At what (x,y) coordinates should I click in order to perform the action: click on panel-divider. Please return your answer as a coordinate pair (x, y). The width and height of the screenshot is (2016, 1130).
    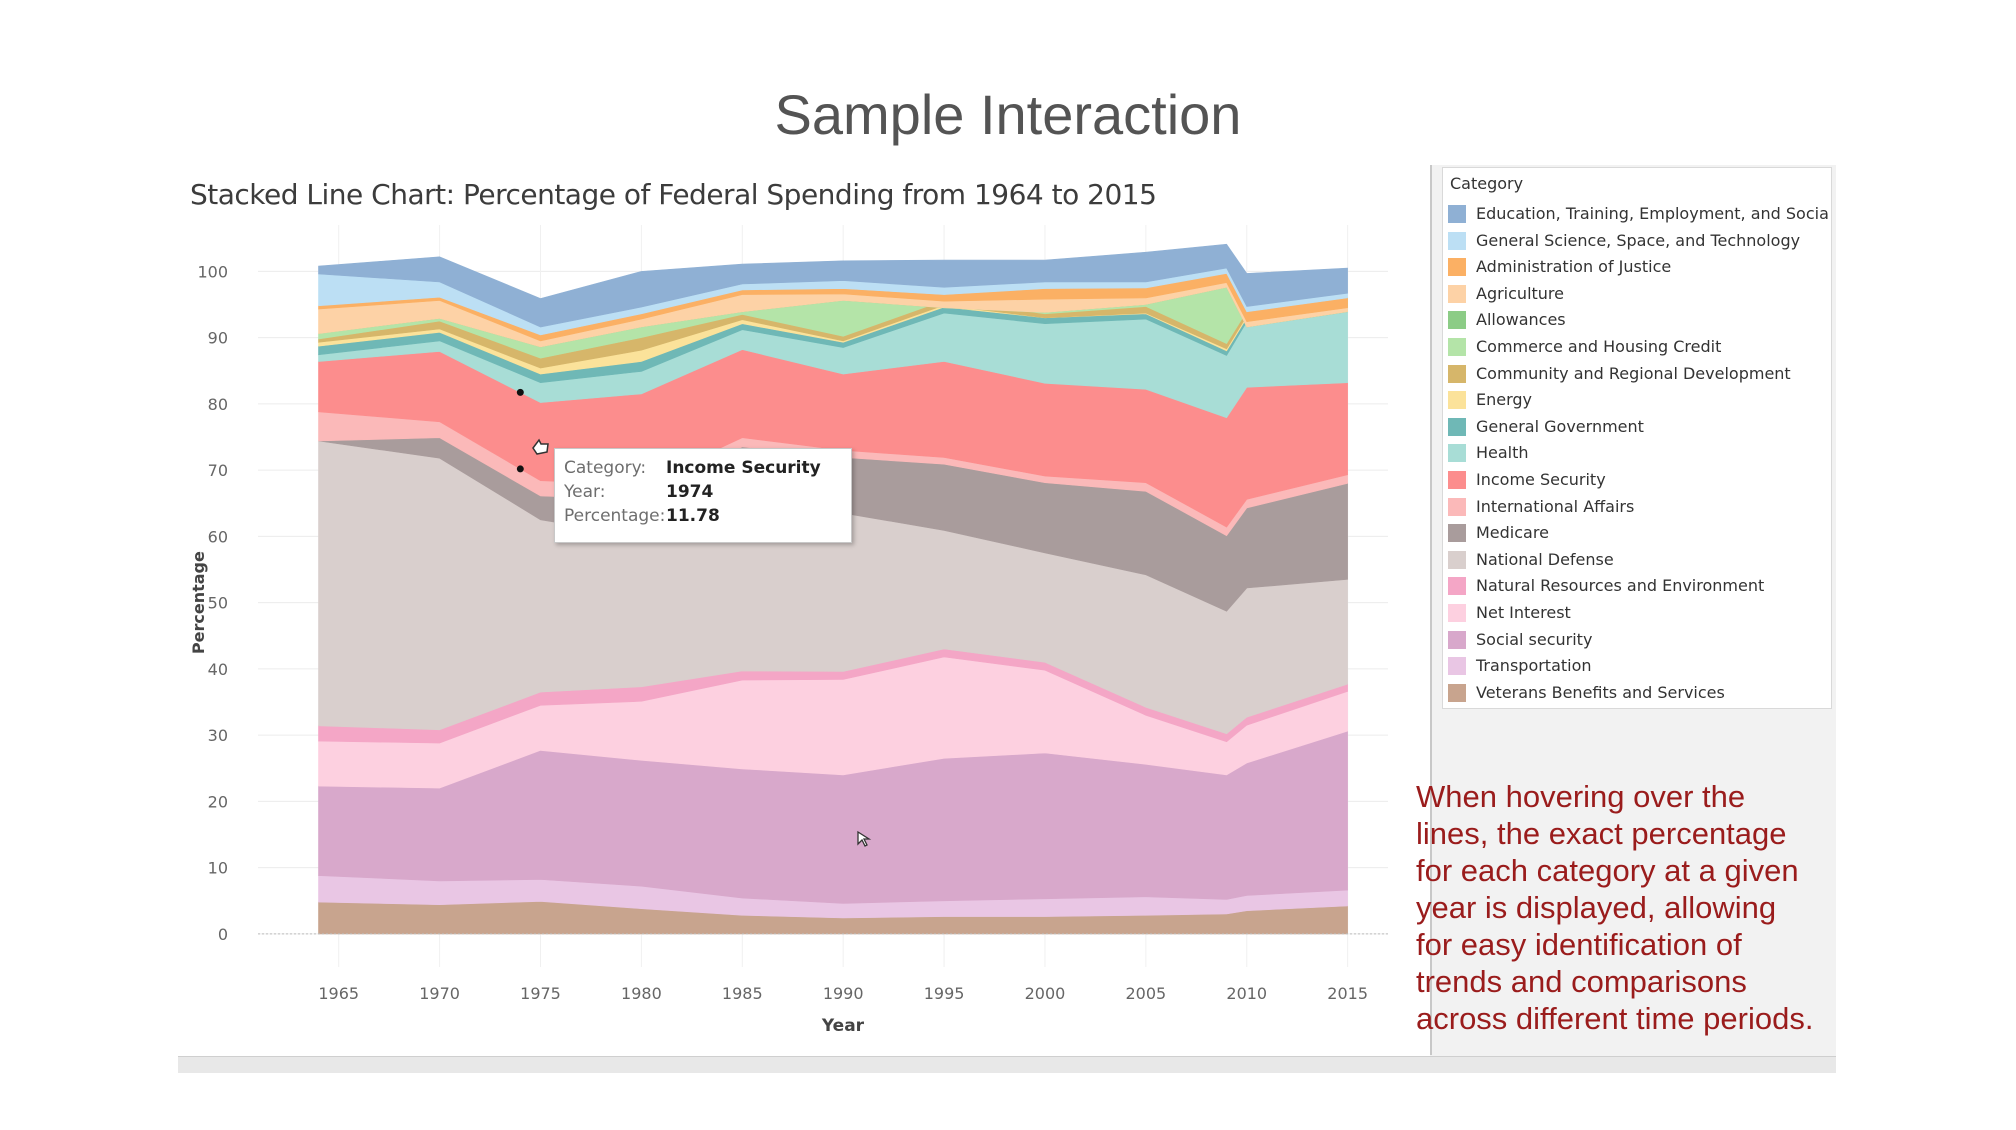
    Looking at the image, I should click on (1431, 610).